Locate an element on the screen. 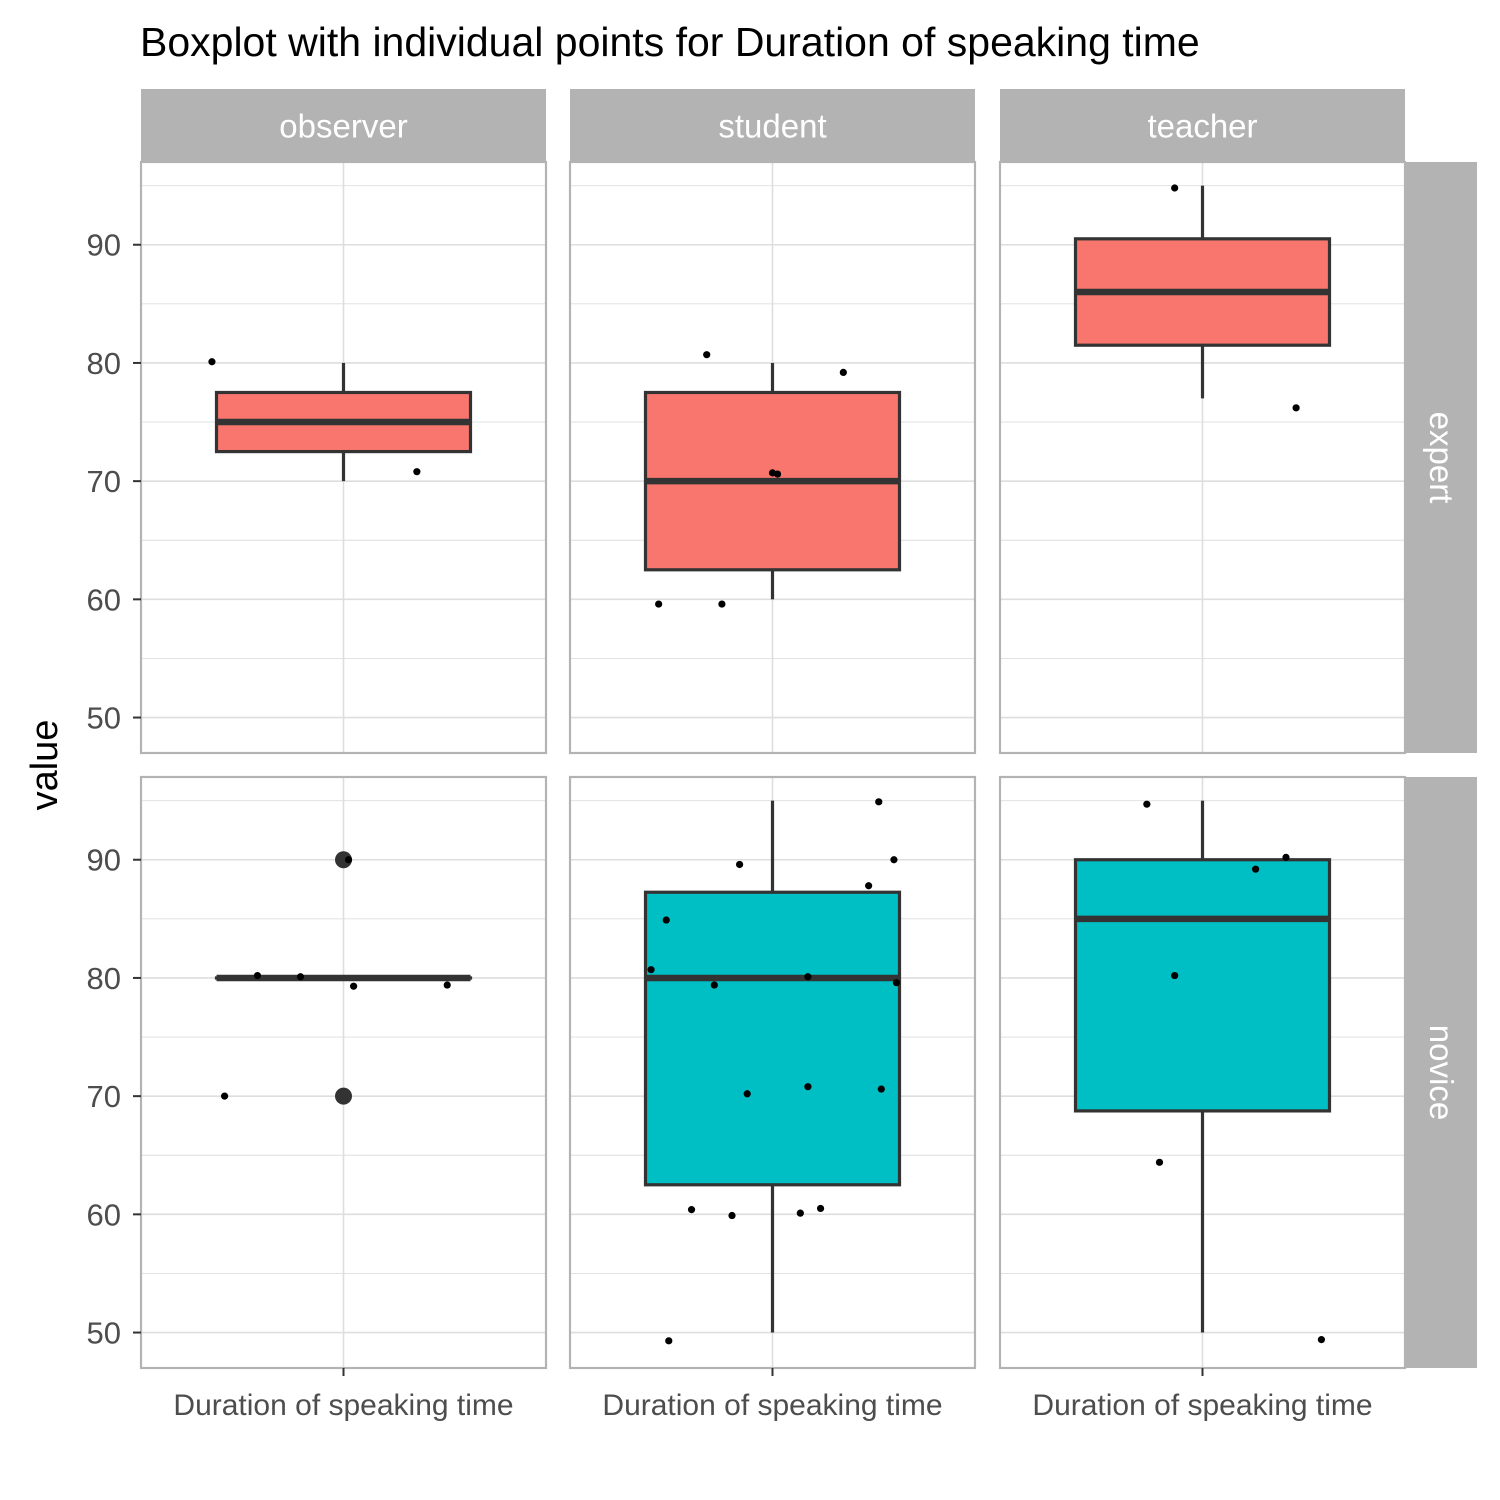  panel-teacher-novice is located at coordinates (1202, 1072).